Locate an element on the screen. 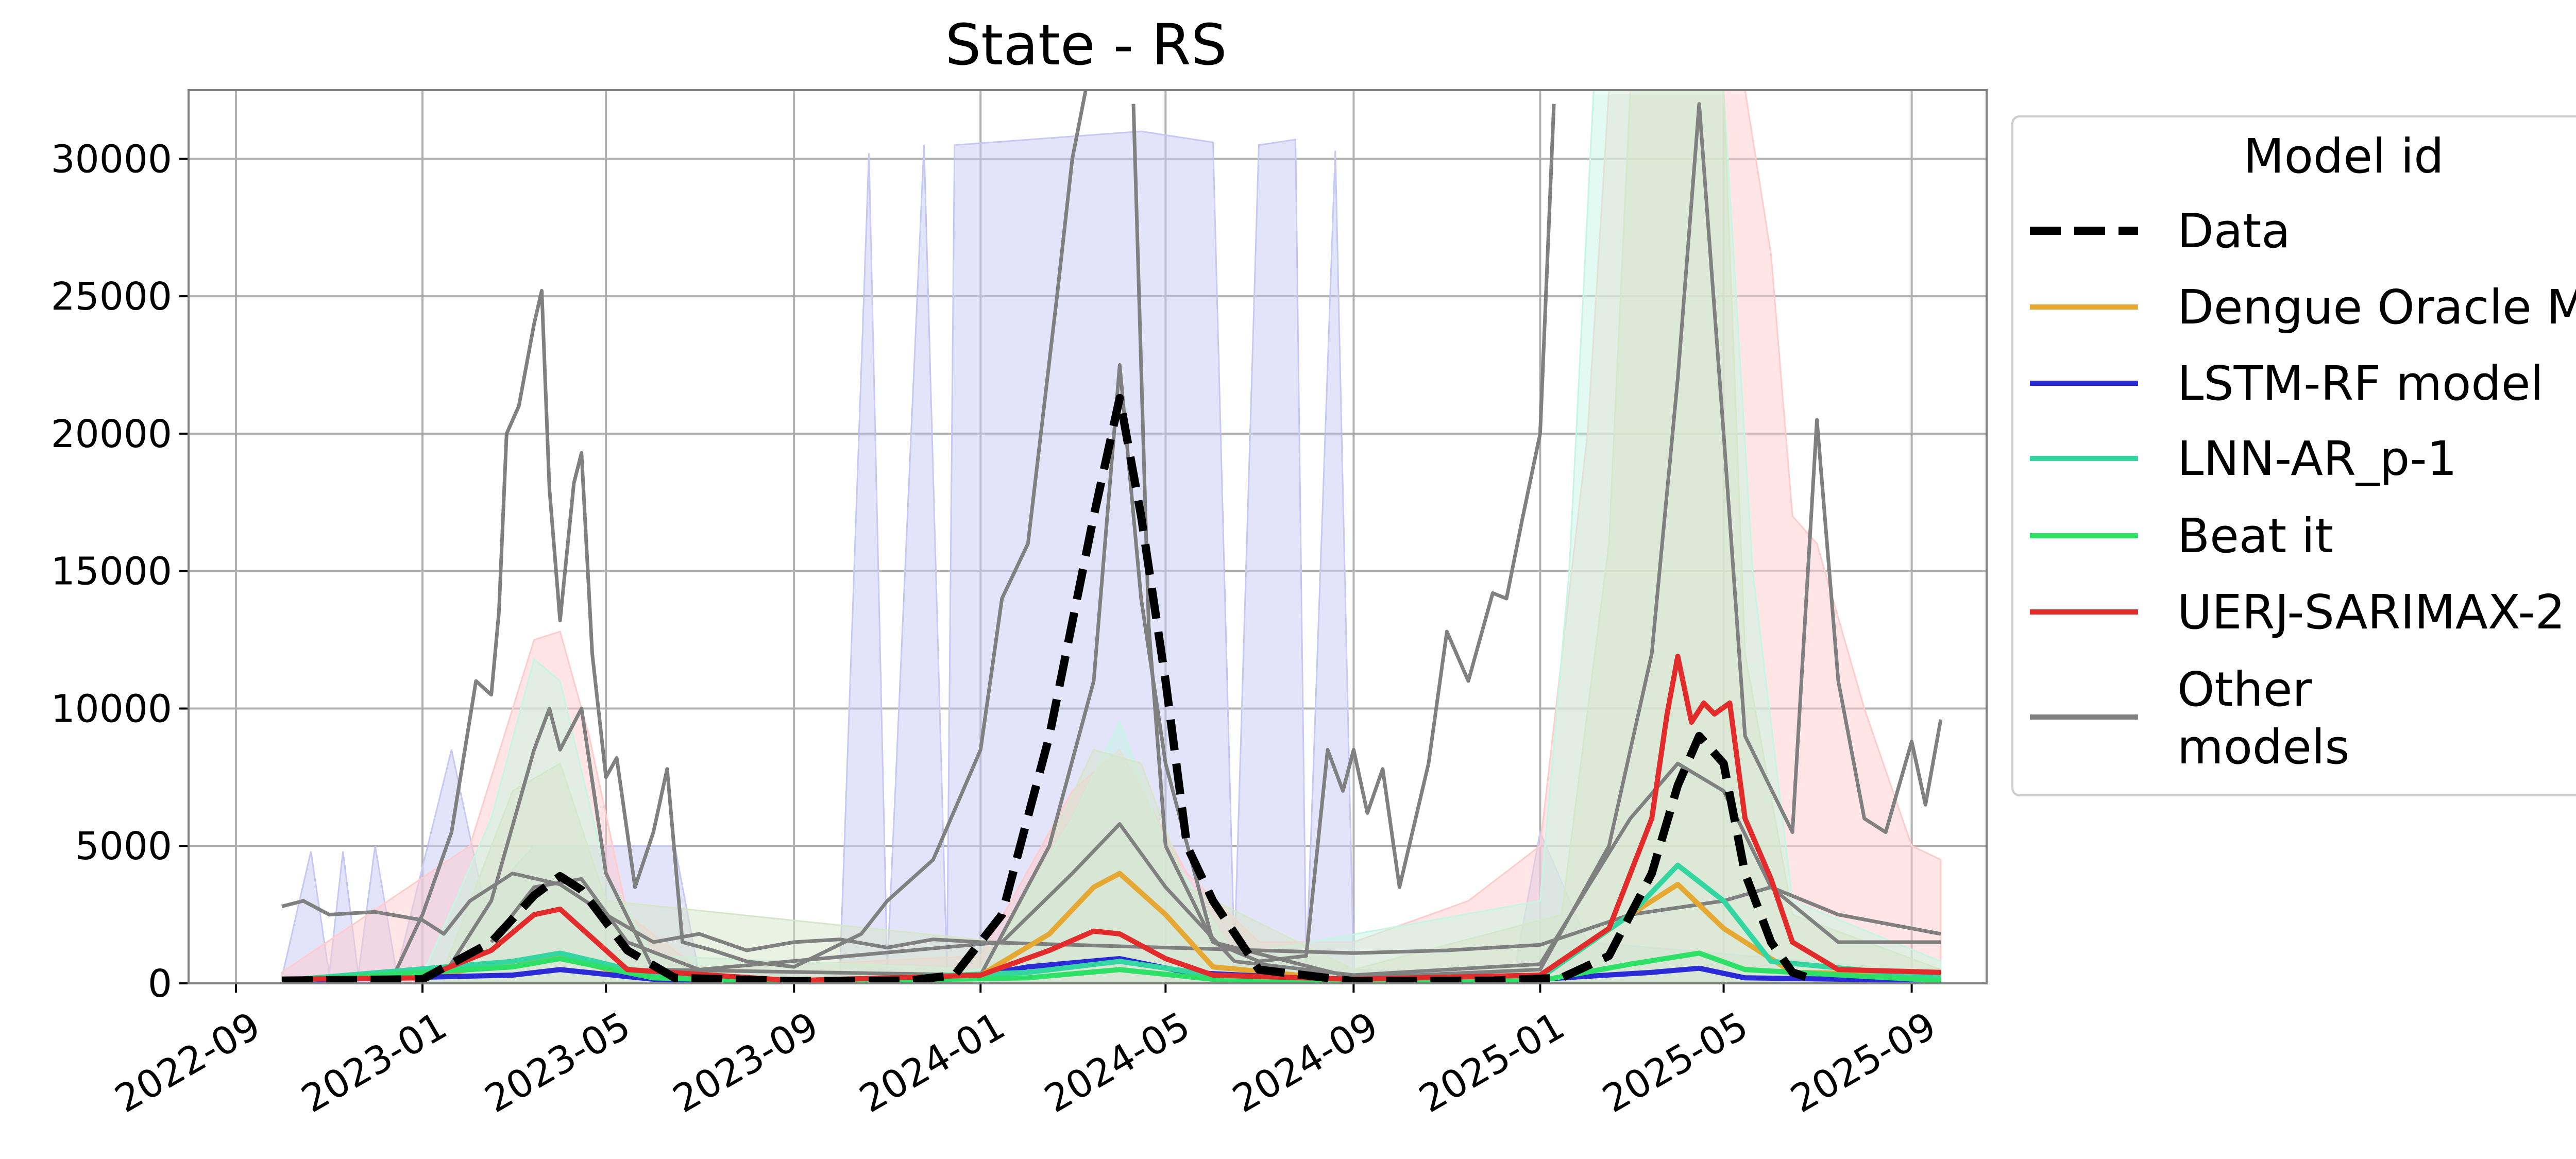 The height and width of the screenshot is (1159, 2576). x-tick-label: 2023-09 is located at coordinates (746, 1062).